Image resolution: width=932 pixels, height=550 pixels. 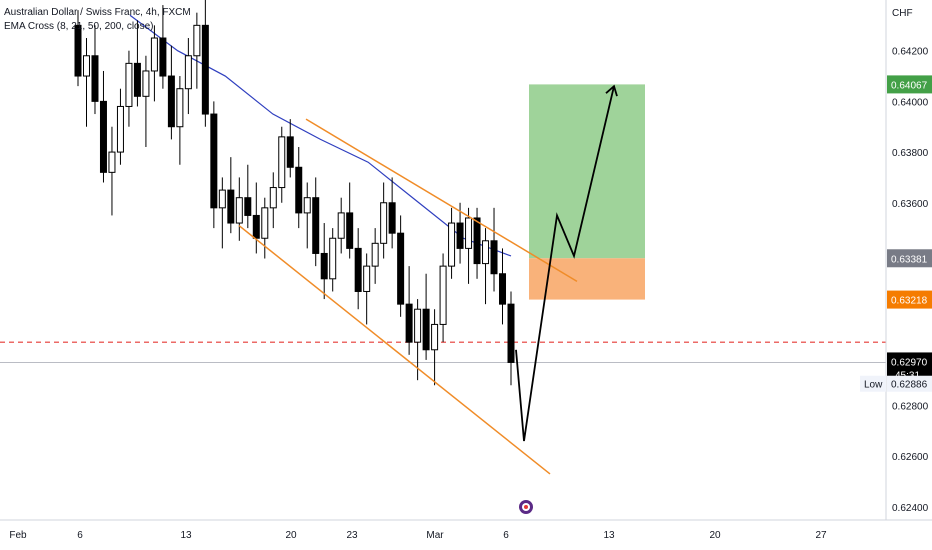 What do you see at coordinates (909, 385) in the screenshot?
I see `low-value: 0.62886` at bounding box center [909, 385].